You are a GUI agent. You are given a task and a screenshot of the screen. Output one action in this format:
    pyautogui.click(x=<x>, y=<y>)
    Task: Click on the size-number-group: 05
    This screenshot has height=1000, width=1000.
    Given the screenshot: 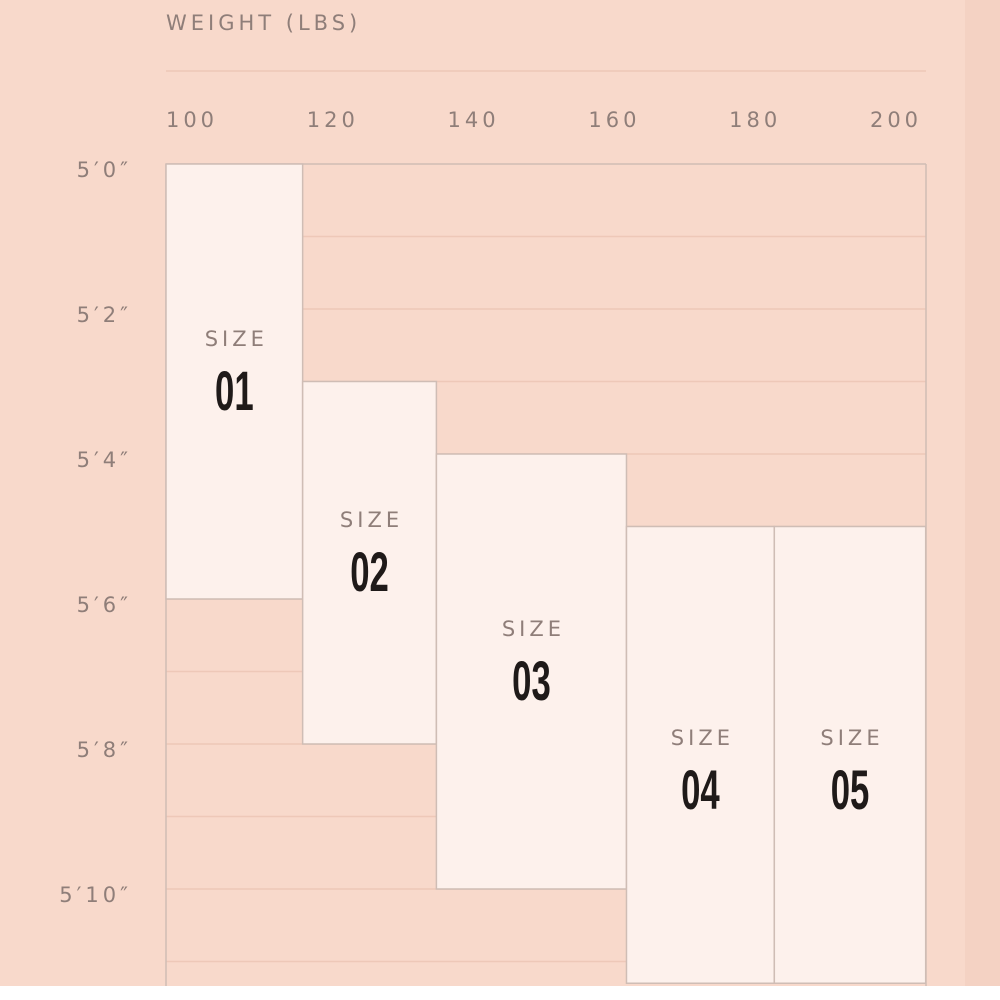 What is the action you would take?
    pyautogui.click(x=850, y=790)
    